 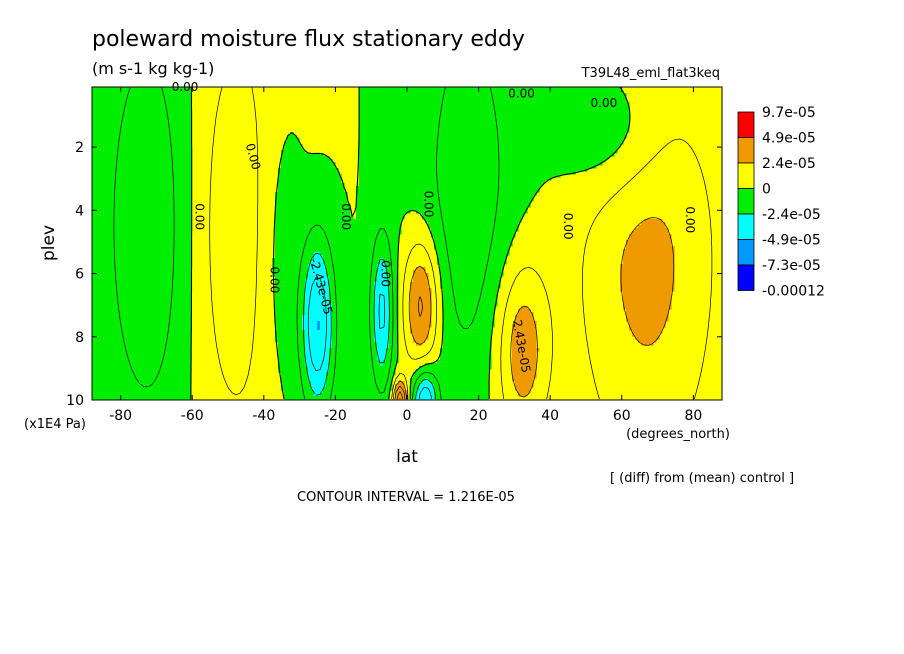 I want to click on legend-label: -2.4e-05, so click(x=791, y=215).